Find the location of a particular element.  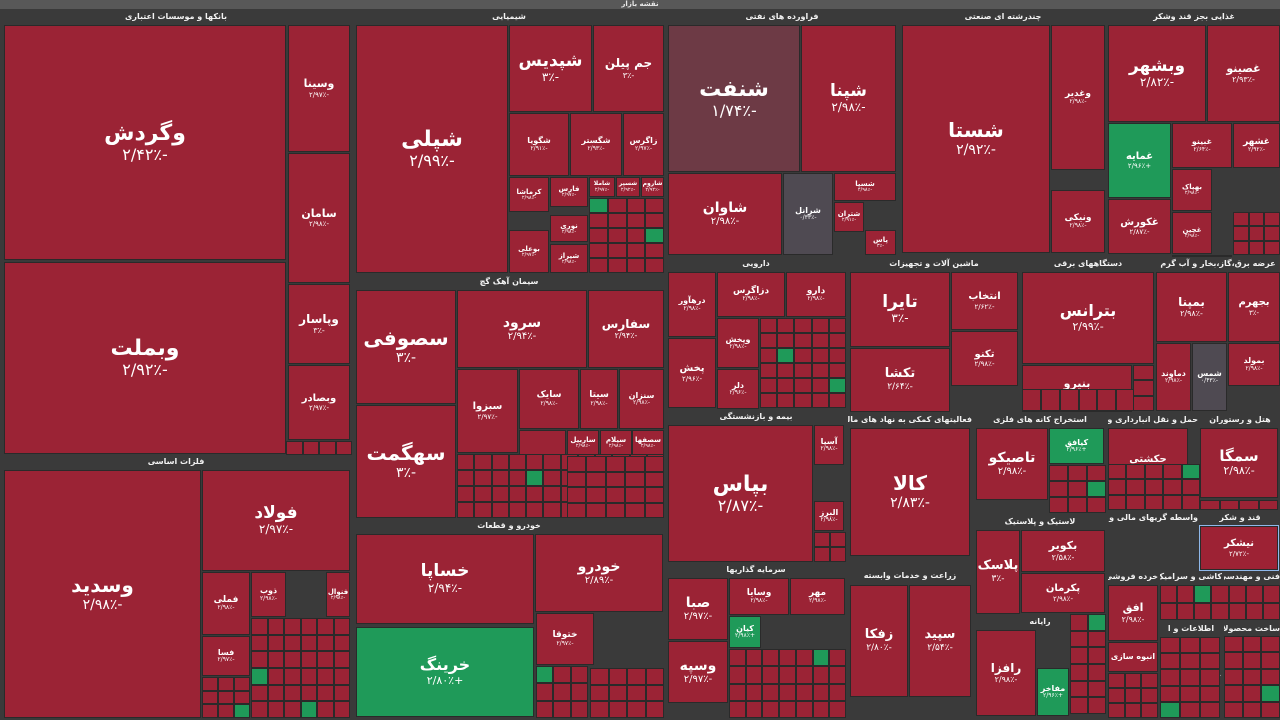

tile-30: وبشهر -۲/۸۲٪ is located at coordinates (1157, 73).